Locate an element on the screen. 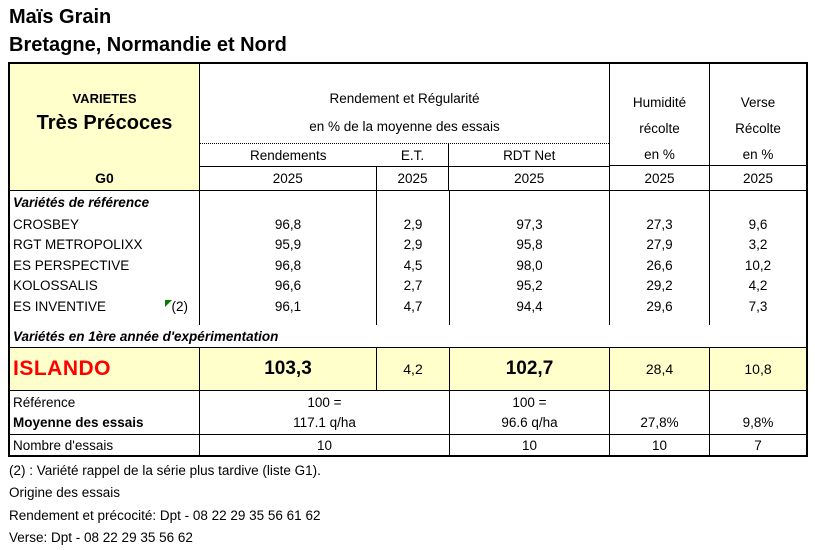 The image size is (815, 550). section-title-first-year: Variétés en 1ère année d'expérimentation is located at coordinates (146, 336).